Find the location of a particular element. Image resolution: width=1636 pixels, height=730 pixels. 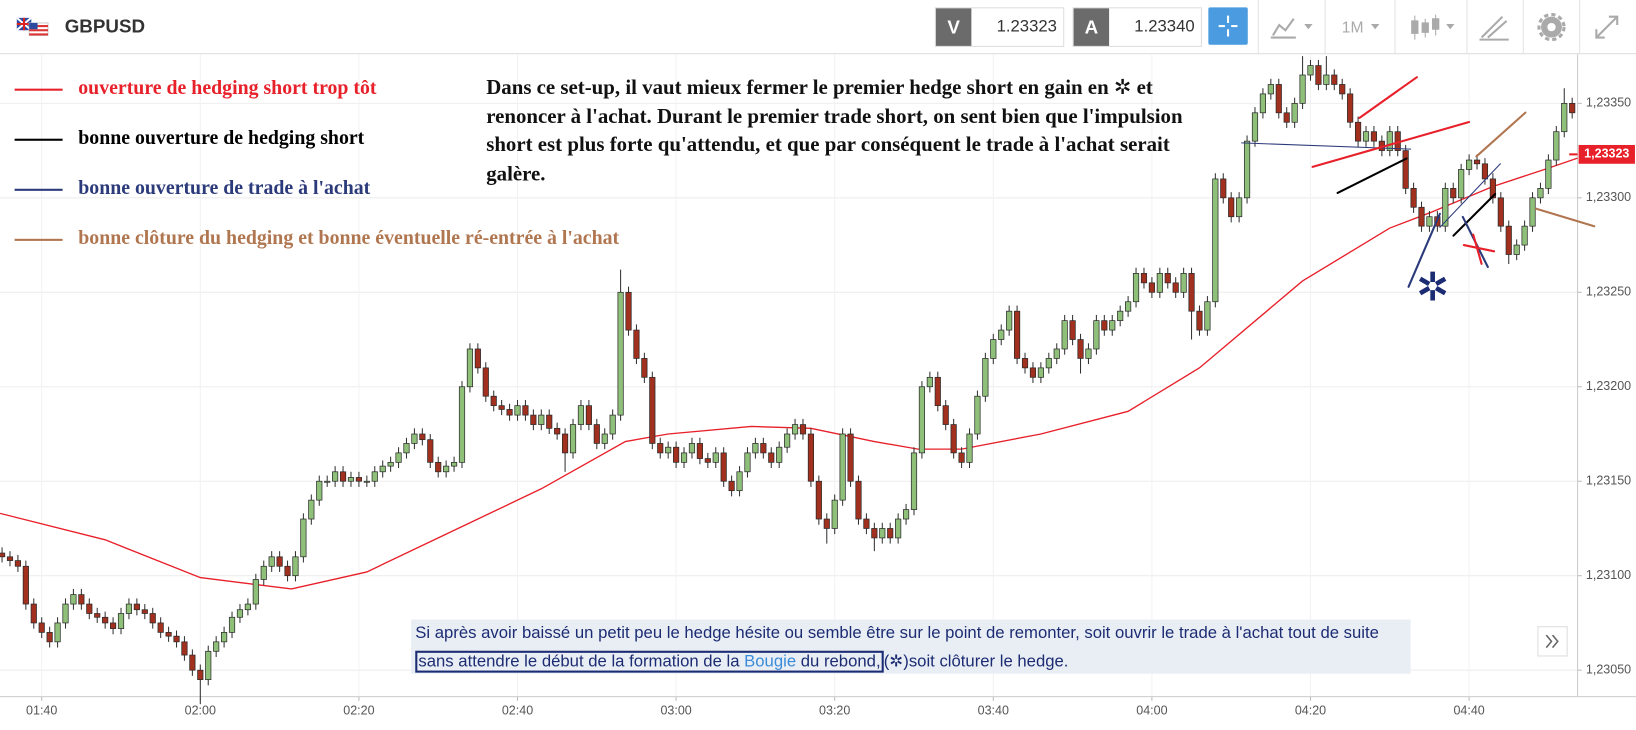

draw-button is located at coordinates (1494, 28).